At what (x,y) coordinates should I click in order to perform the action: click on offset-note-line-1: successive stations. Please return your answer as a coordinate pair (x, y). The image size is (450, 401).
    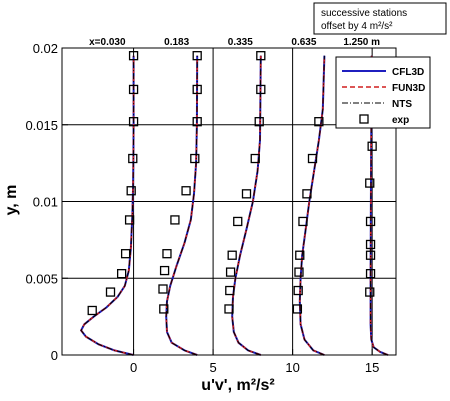
    Looking at the image, I should click on (364, 13).